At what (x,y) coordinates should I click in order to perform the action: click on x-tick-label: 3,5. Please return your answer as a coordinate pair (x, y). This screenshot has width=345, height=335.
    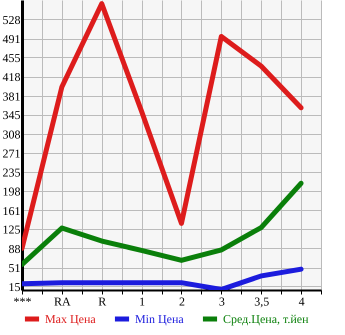
    Looking at the image, I should click on (262, 301).